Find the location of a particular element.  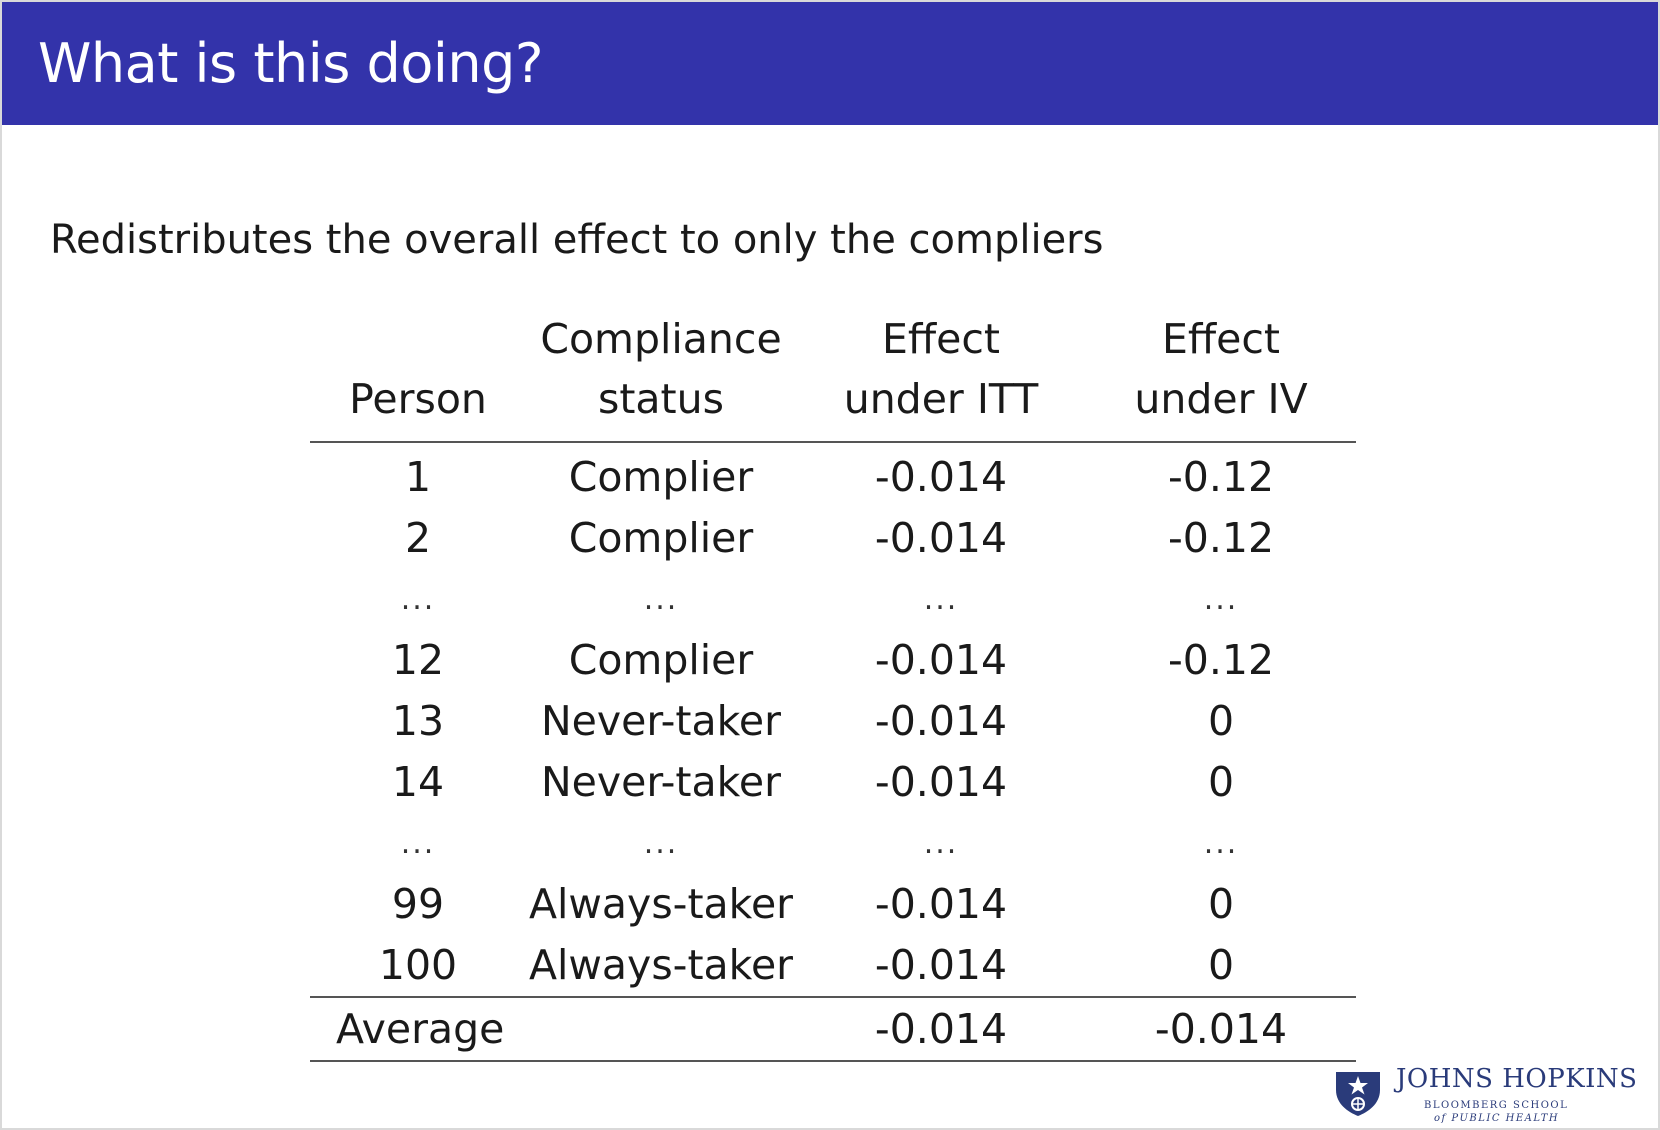

logo-subtitle-1: BLOOMBERG SCHOOL is located at coordinates (1496, 1105).